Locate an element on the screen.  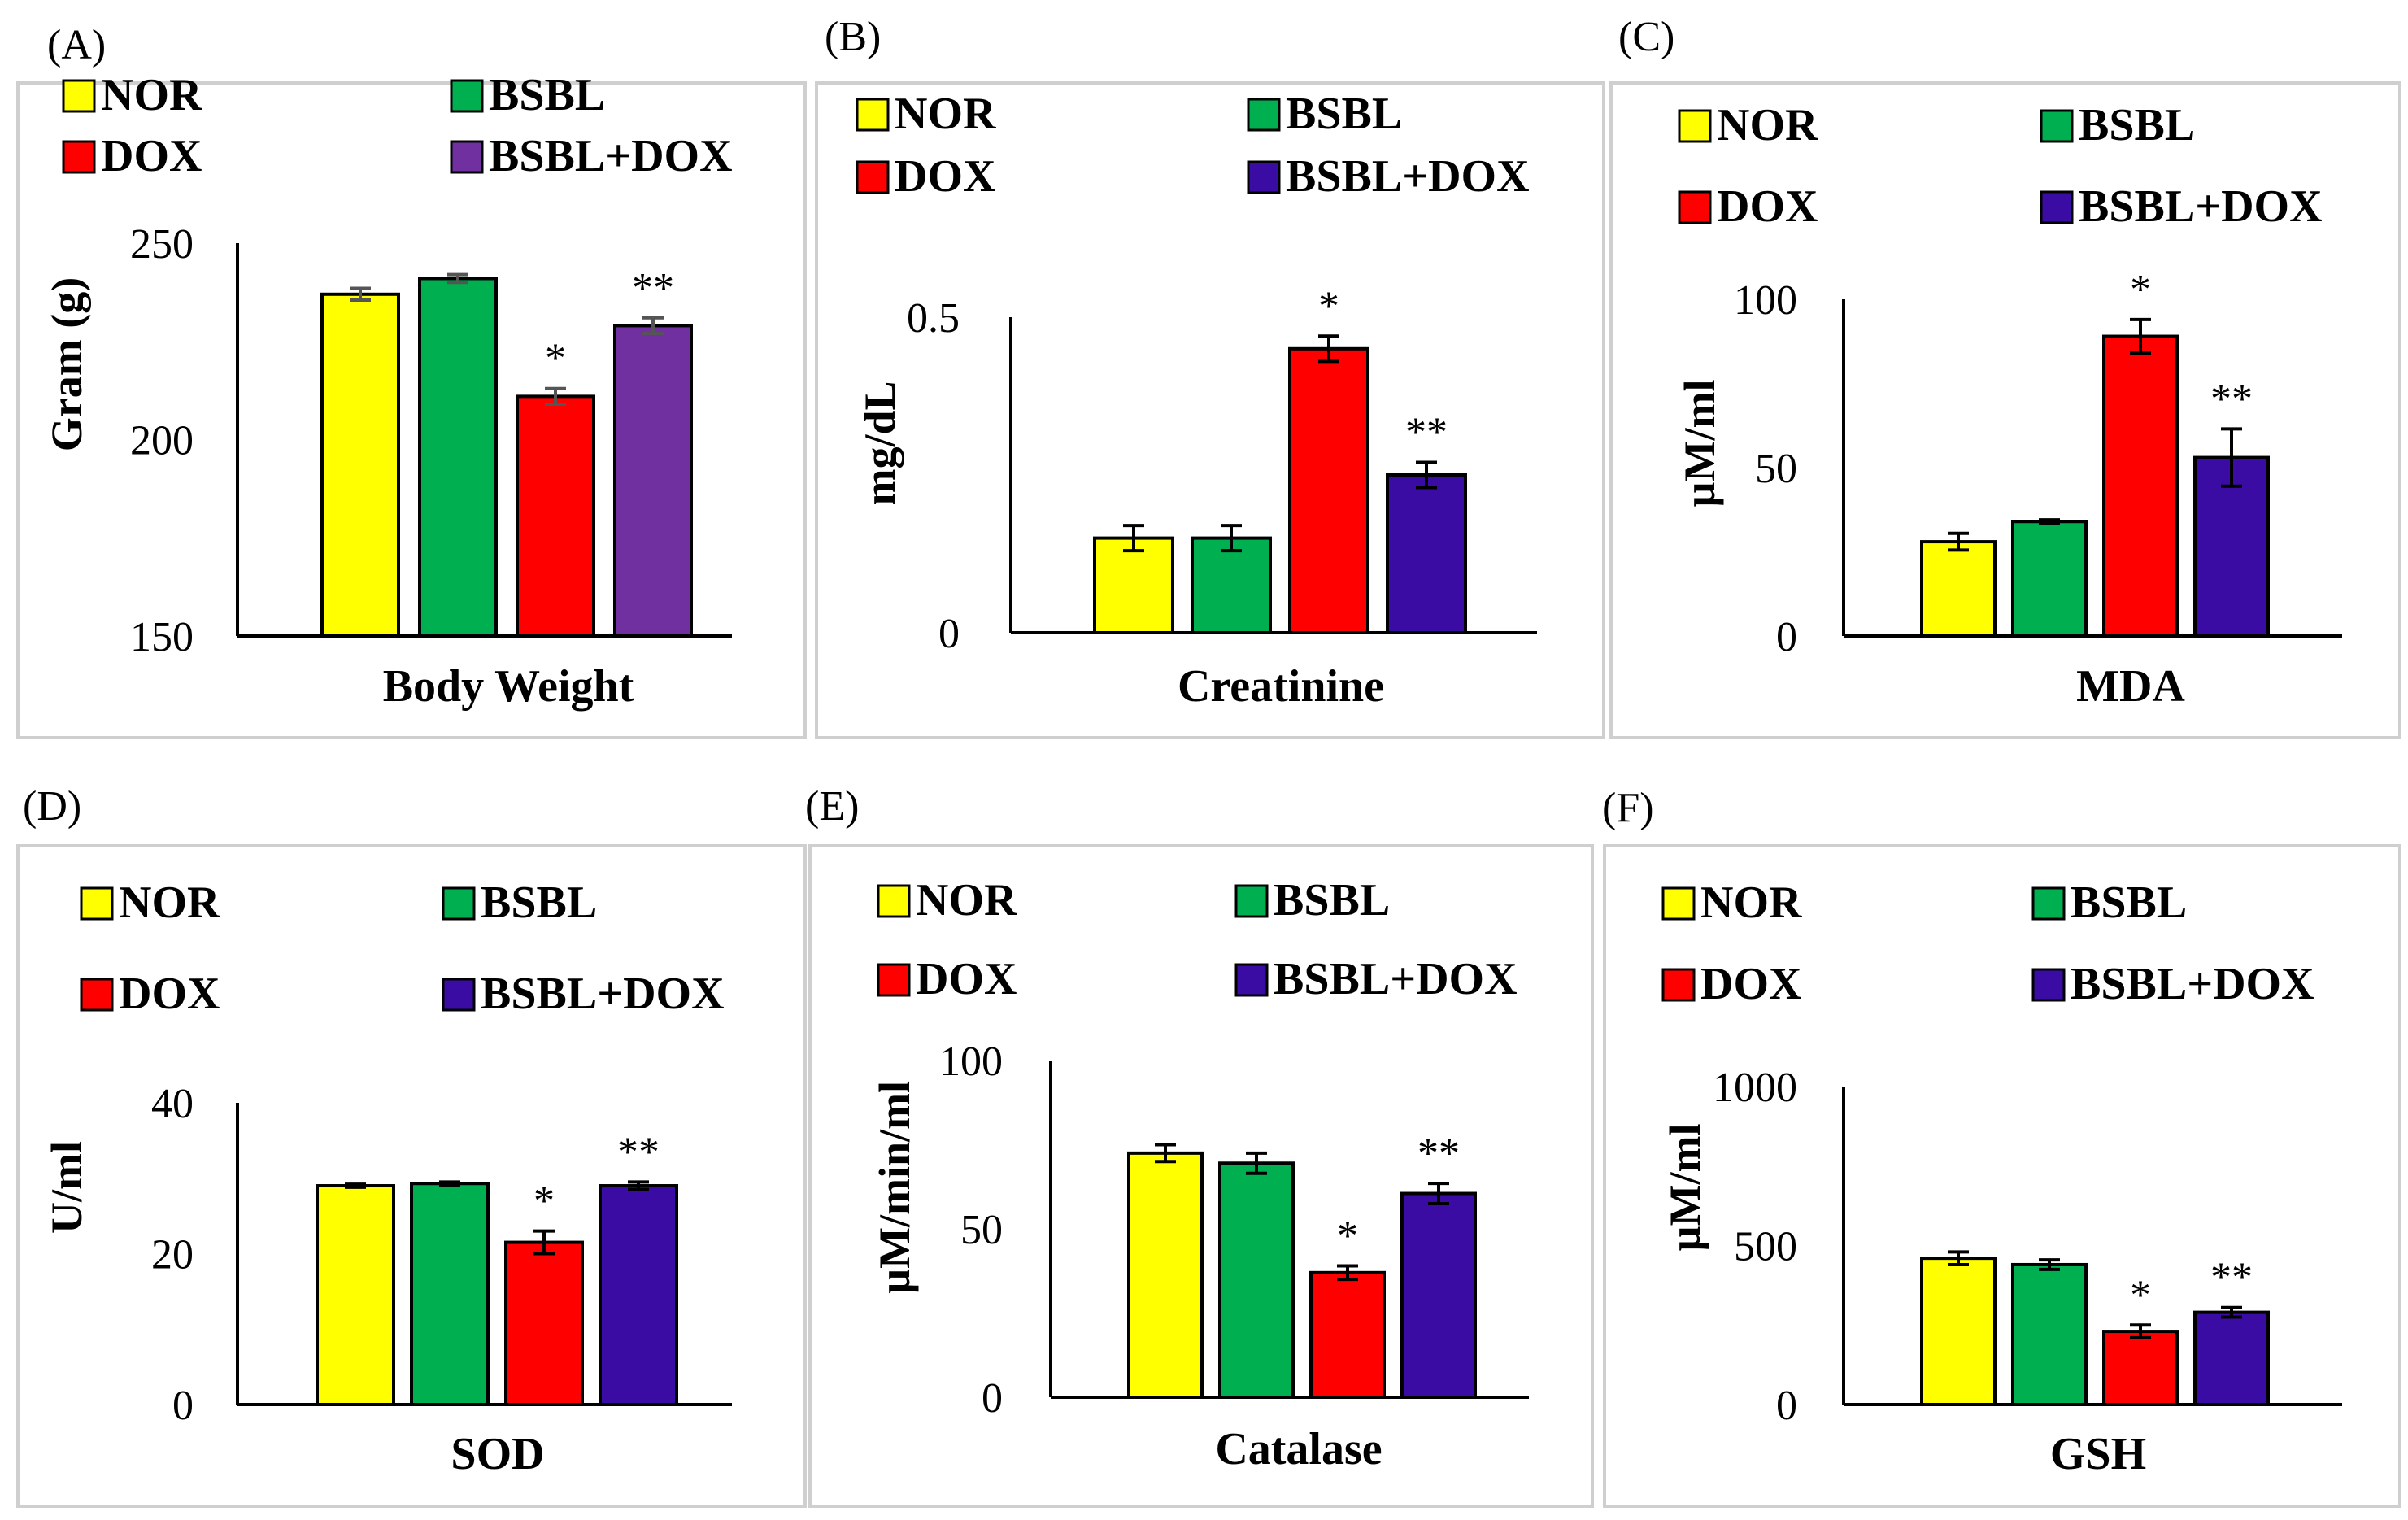
y-tick-label: 500 is located at coordinates (1765, 1247).